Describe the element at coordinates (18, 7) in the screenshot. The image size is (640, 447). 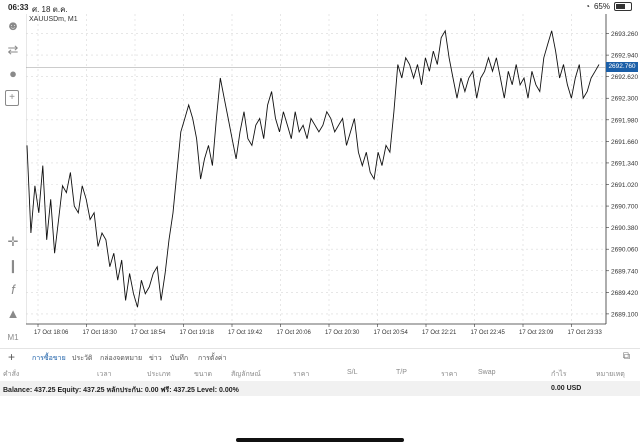
I see `status-time: 06:33` at that location.